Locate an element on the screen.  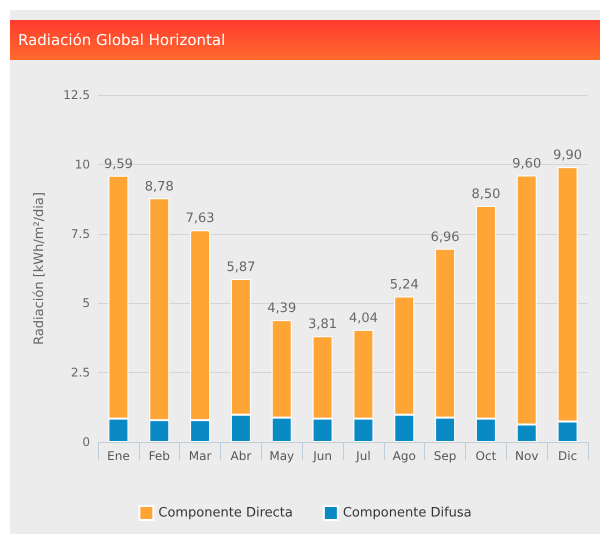
total-label: 5,87 is located at coordinates (241, 268).